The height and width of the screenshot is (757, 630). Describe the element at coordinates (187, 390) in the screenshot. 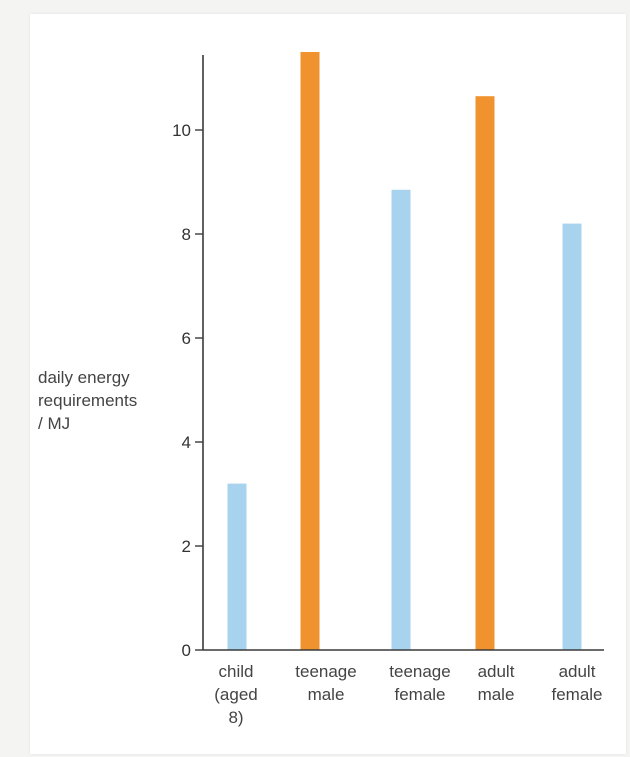

I see `y-axis-ticks: 0 2 4 6 8 10` at that location.